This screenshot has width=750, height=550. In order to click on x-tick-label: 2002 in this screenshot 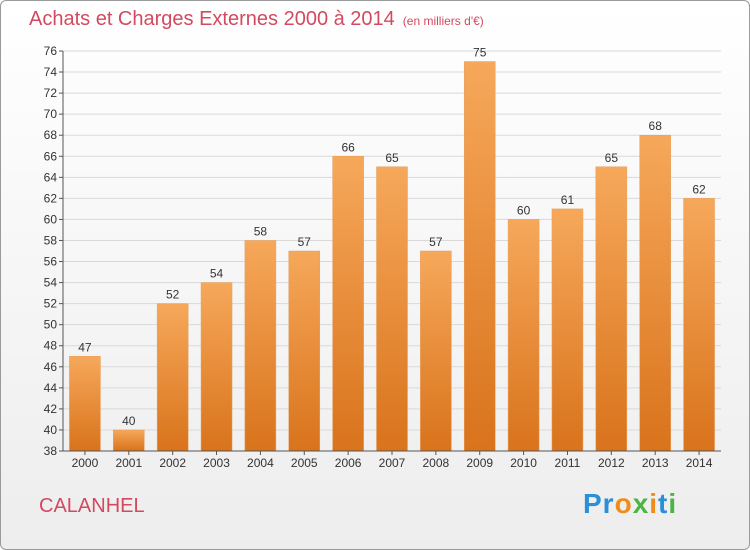, I will do `click(172, 463)`.